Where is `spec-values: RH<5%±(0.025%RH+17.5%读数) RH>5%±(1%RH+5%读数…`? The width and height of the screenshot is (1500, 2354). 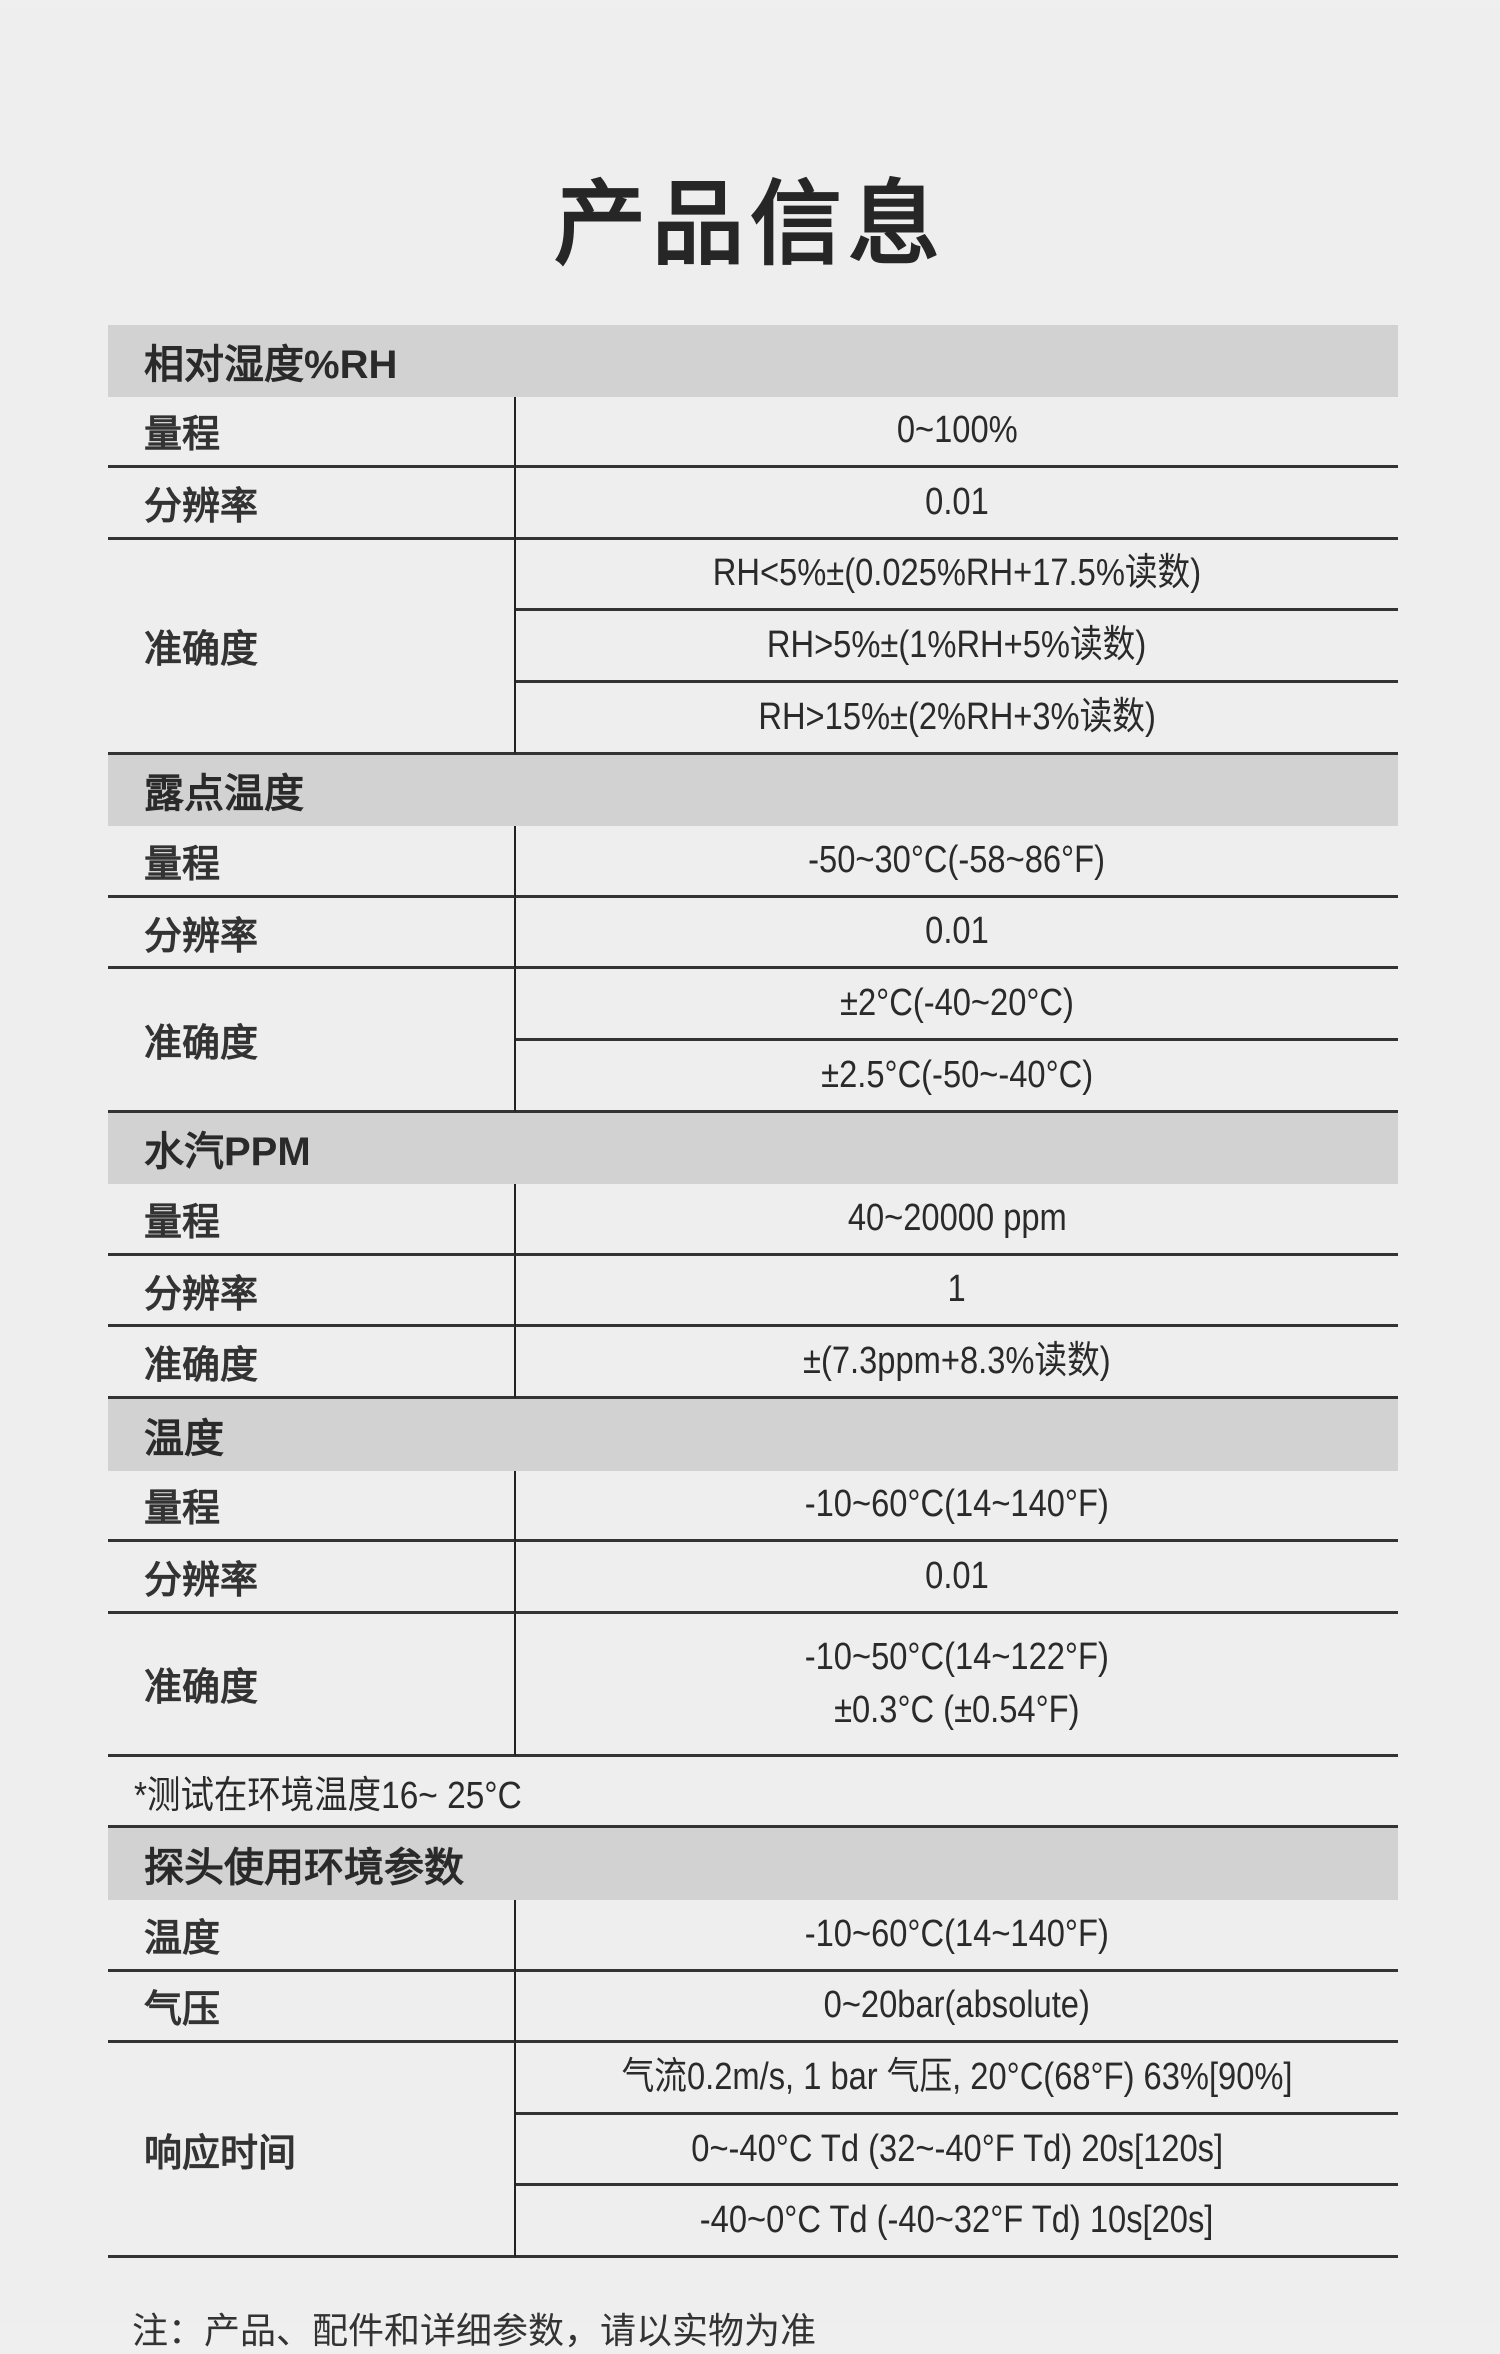 spec-values: RH<5%±(0.025%RH+17.5%读数) RH>5%±(1%RH+5%读数… is located at coordinates (957, 647).